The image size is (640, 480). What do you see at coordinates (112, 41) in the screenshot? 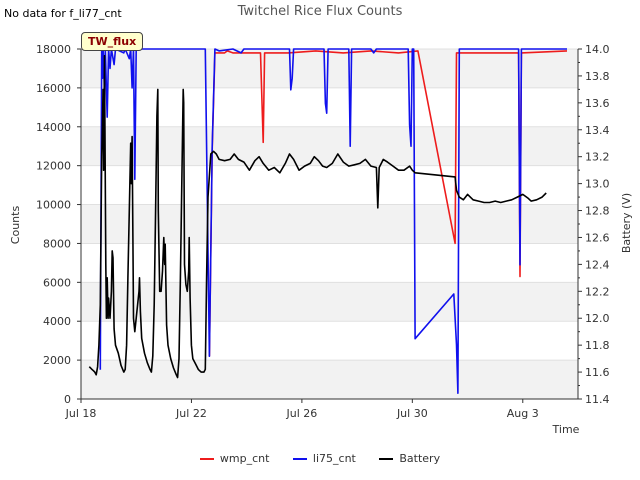
I see `site-tag: TW_flux` at bounding box center [112, 41].